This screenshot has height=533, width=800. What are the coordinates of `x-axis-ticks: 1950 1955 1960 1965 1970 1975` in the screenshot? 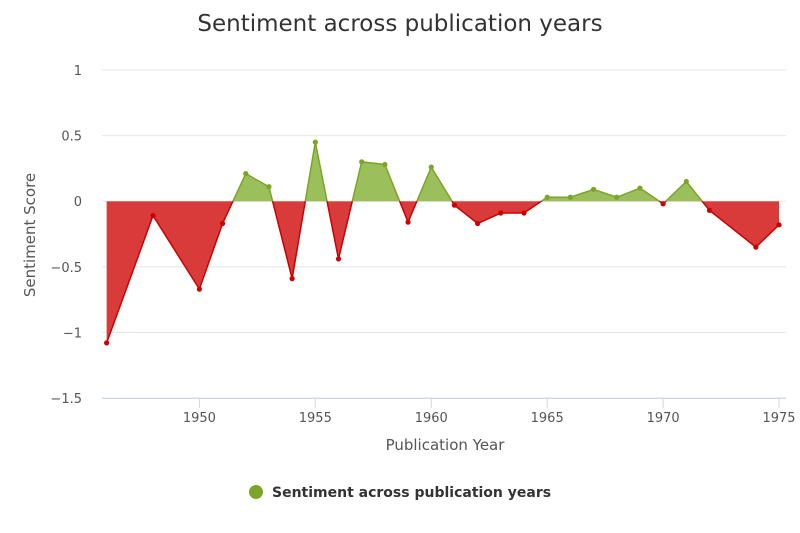 It's located at (489, 412).